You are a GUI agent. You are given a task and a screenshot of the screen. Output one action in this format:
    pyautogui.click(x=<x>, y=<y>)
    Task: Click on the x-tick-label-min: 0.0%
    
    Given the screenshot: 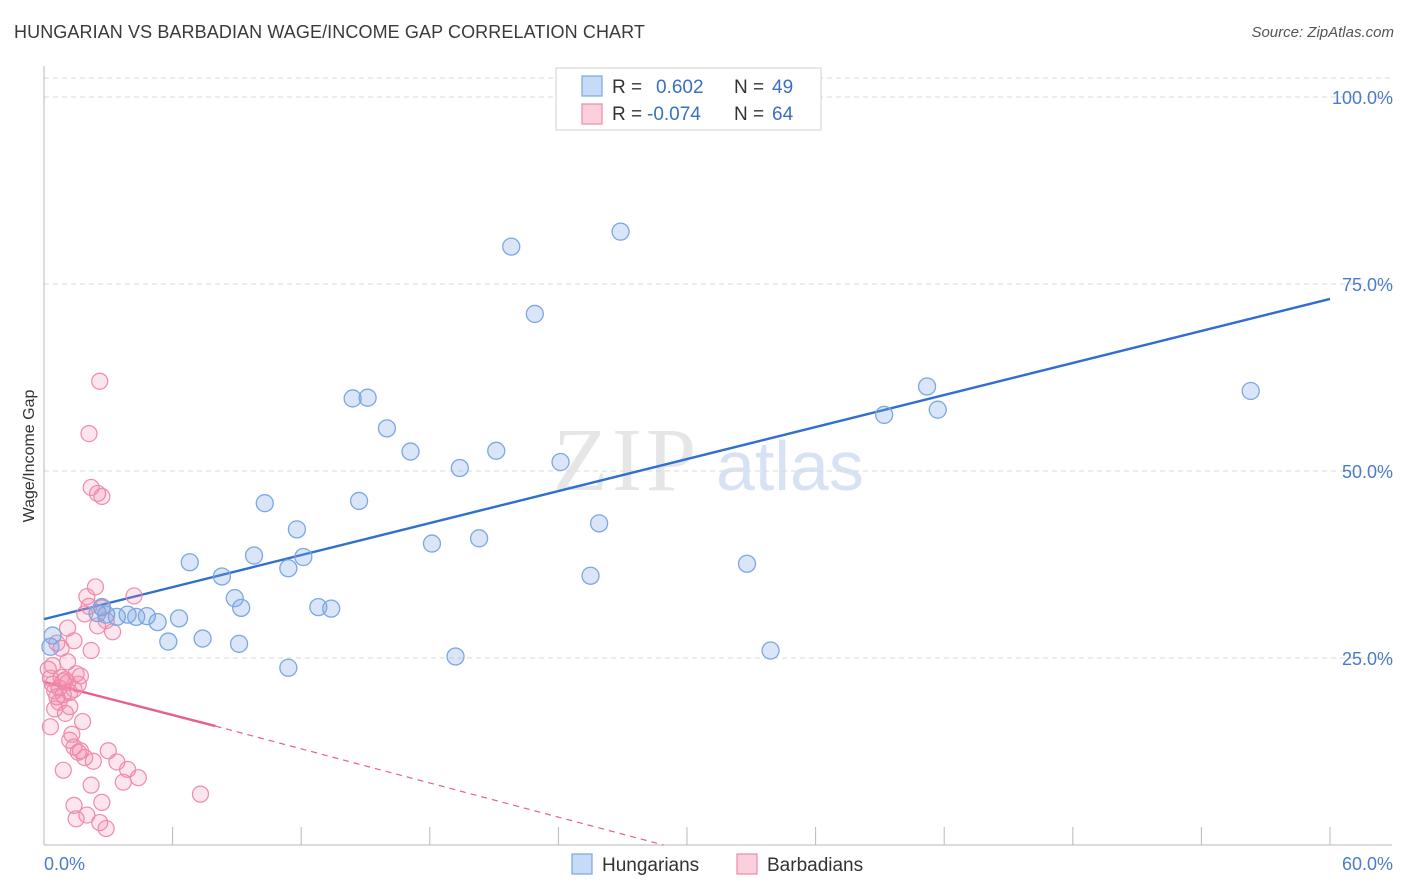 What is the action you would take?
    pyautogui.click(x=64, y=864)
    